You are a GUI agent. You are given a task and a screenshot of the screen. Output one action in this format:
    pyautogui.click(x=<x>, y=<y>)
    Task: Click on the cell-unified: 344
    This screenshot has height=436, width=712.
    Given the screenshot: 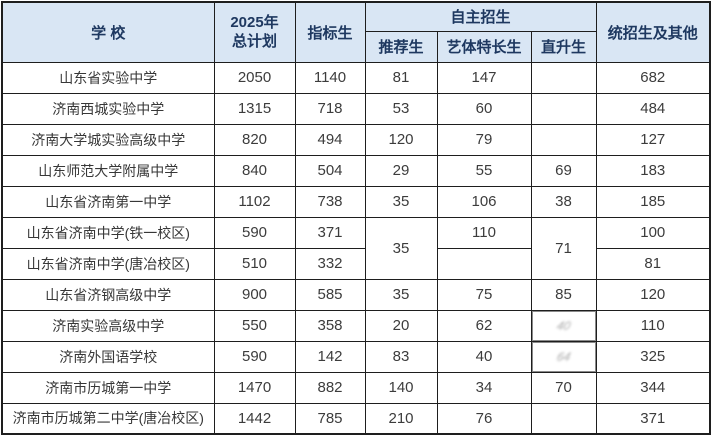 What is the action you would take?
    pyautogui.click(x=653, y=387)
    